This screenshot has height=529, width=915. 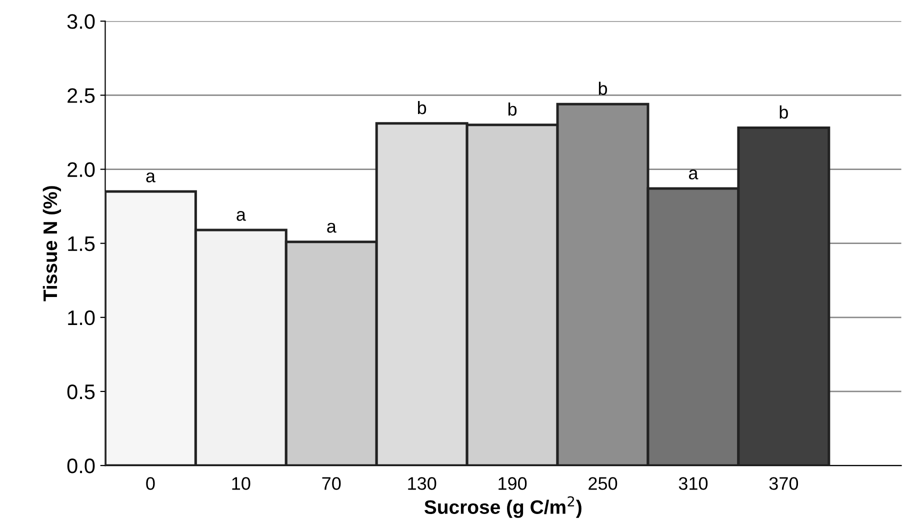 What do you see at coordinates (503, 507) in the screenshot?
I see `x-axis-title: Sucrose (g C/m$^{2}$)` at bounding box center [503, 507].